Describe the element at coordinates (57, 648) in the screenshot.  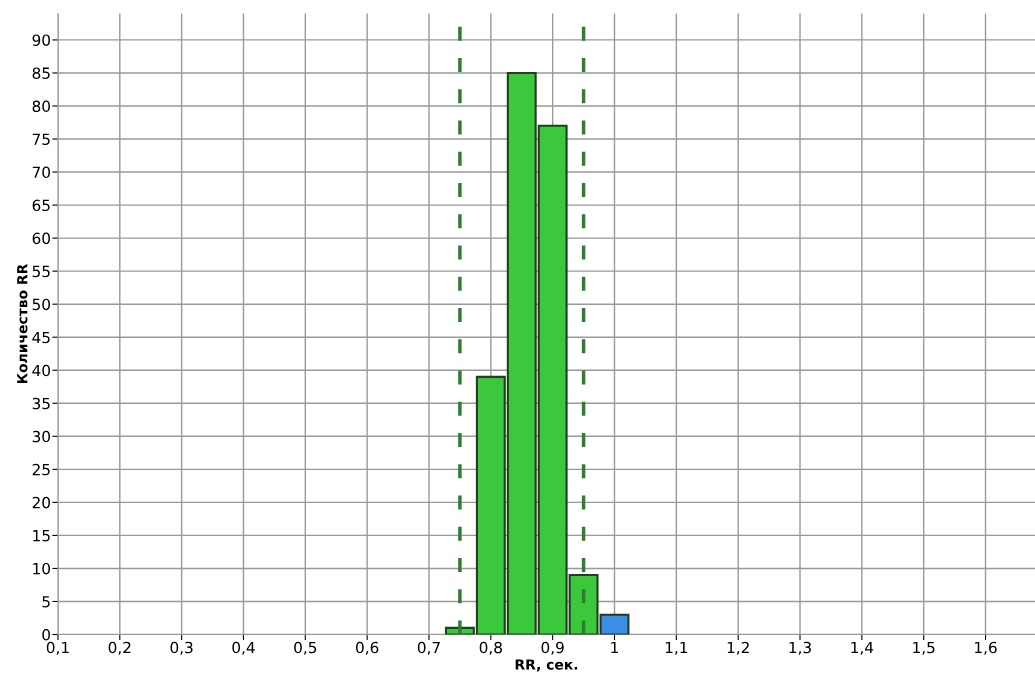
I see `x-tick-label: 0,1` at that location.